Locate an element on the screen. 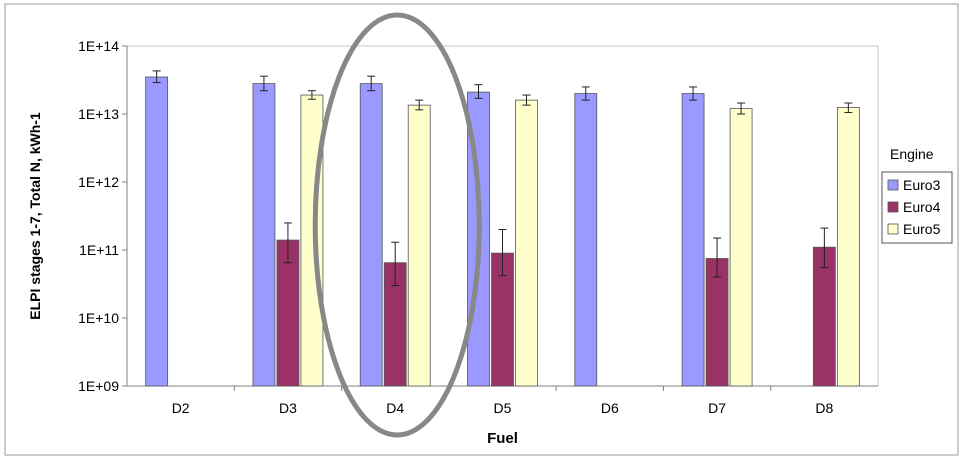  x-tick-label: D5 is located at coordinates (503, 408).